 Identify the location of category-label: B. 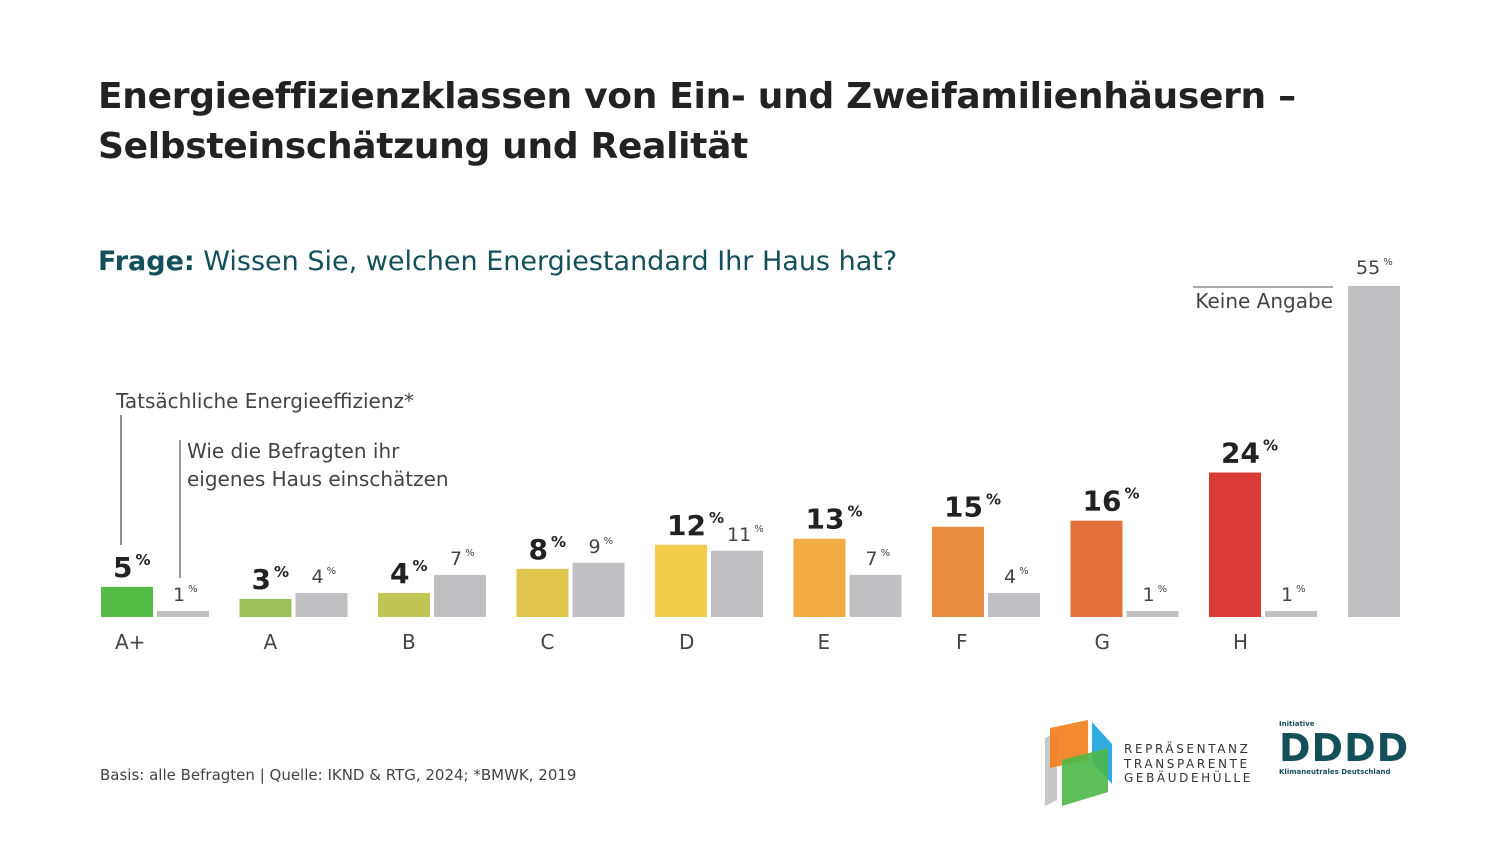
(409, 642).